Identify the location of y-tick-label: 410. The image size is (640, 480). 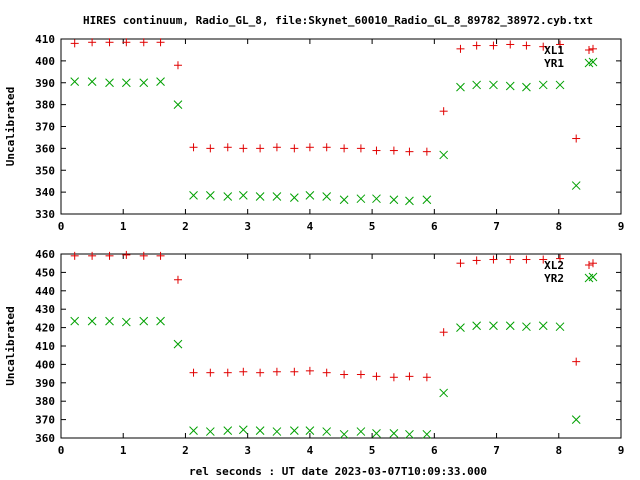
(45, 346).